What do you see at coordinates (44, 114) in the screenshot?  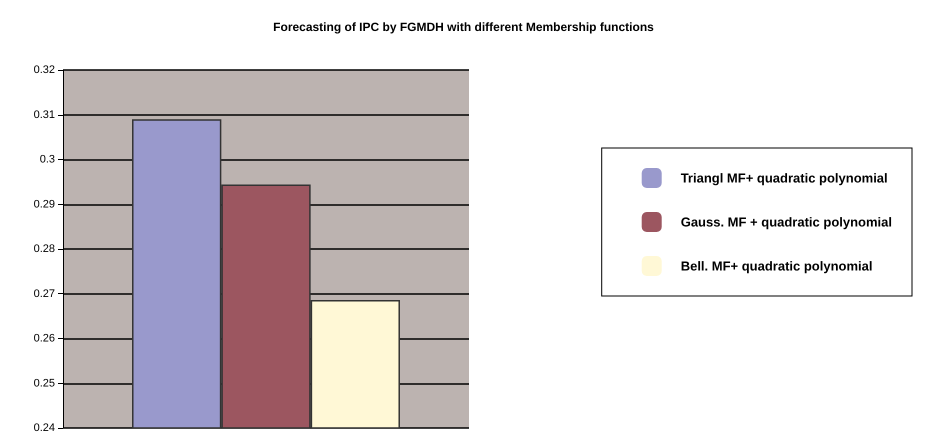 I see `y-tick-label: 0.31` at bounding box center [44, 114].